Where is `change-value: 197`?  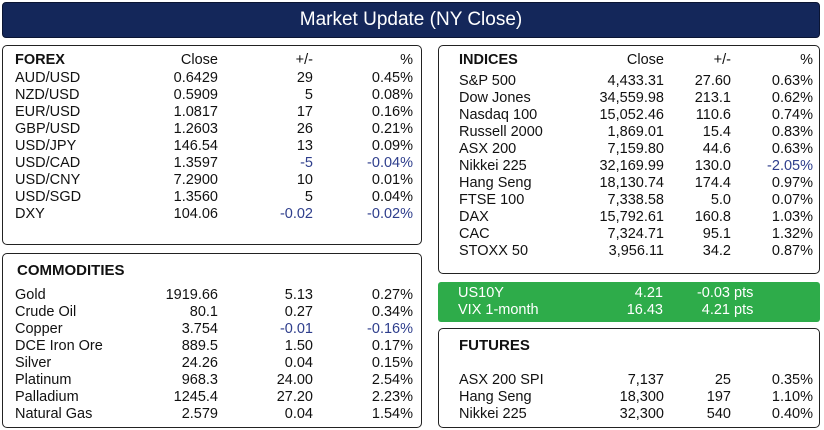
change-value: 197 is located at coordinates (718, 397).